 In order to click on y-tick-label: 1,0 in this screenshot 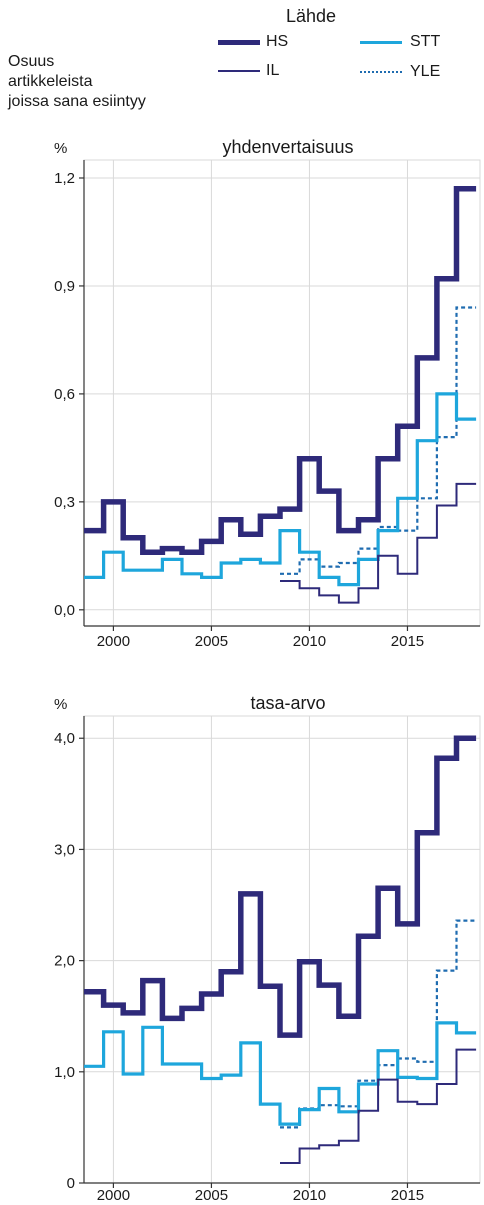, I will do `click(64, 1072)`.